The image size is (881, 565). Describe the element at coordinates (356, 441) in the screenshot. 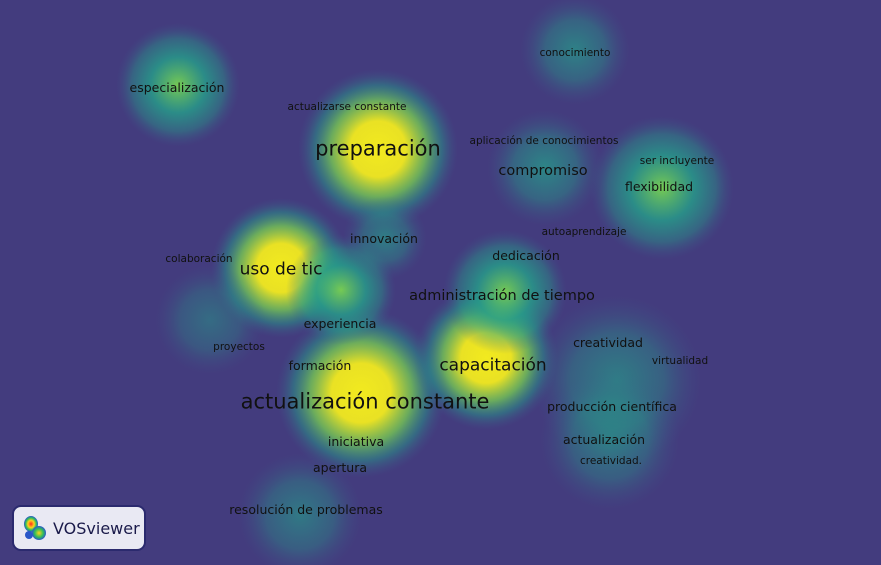

I see `term-label: iniciativa` at that location.